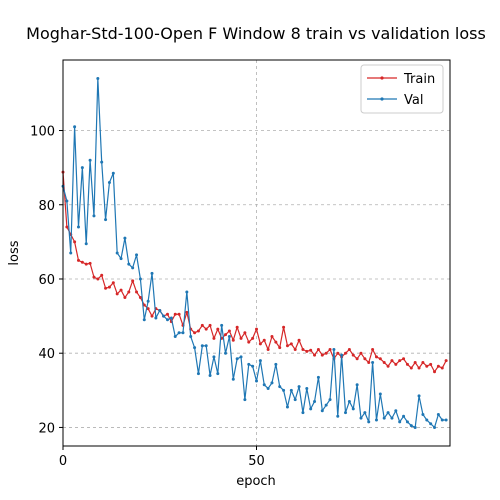 The width and height of the screenshot is (500, 500). I want to click on y-tick-label: 80, so click(46, 206).